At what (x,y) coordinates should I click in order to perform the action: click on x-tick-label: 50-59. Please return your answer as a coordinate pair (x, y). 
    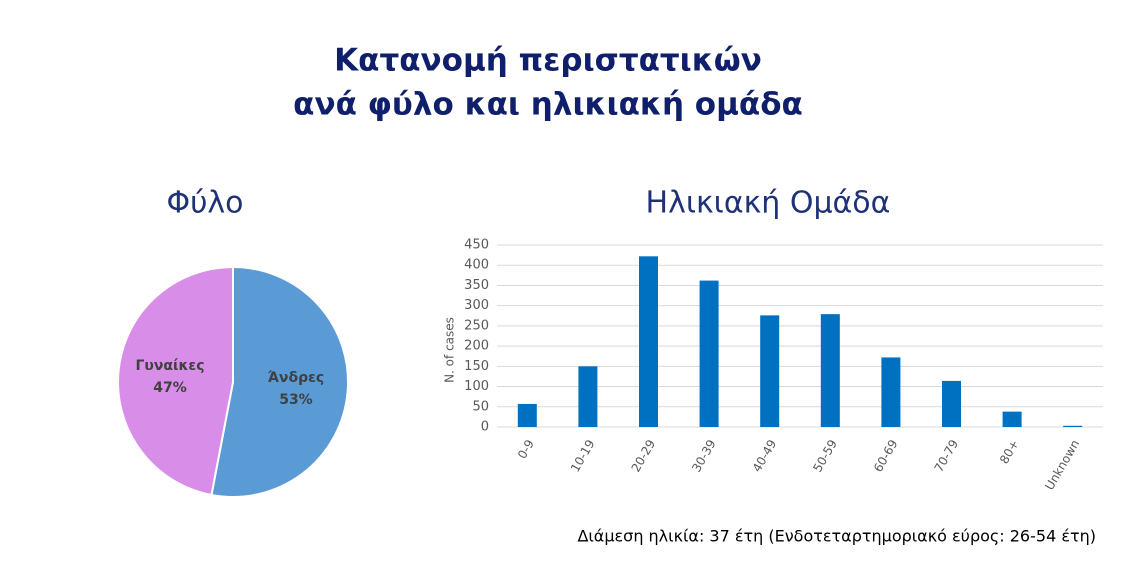
    Looking at the image, I should click on (825, 455).